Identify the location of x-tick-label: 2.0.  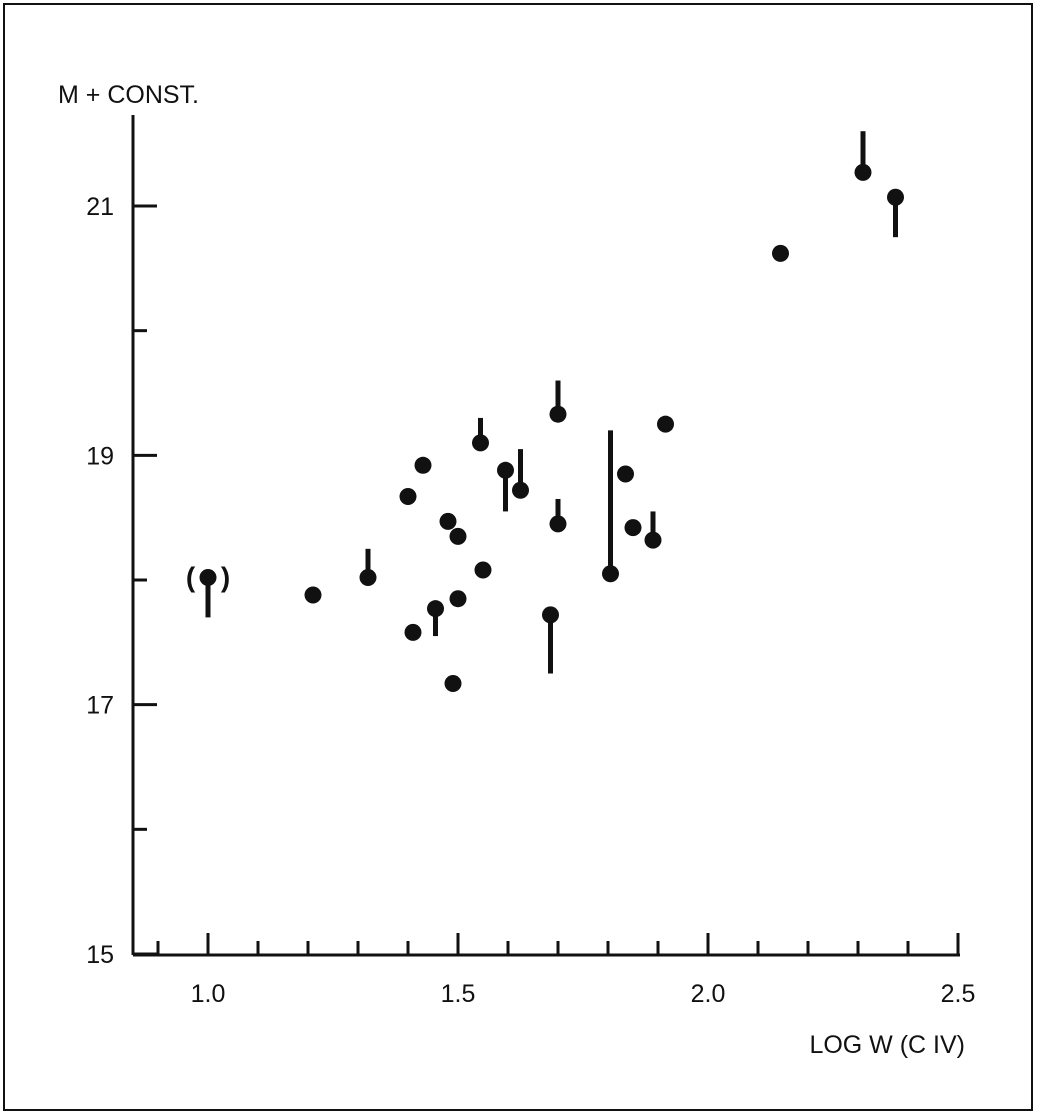
(708, 994).